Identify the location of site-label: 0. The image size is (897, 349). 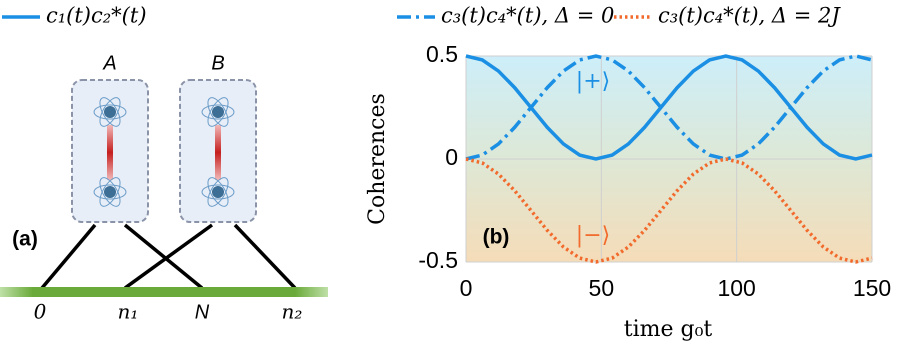
(40, 312).